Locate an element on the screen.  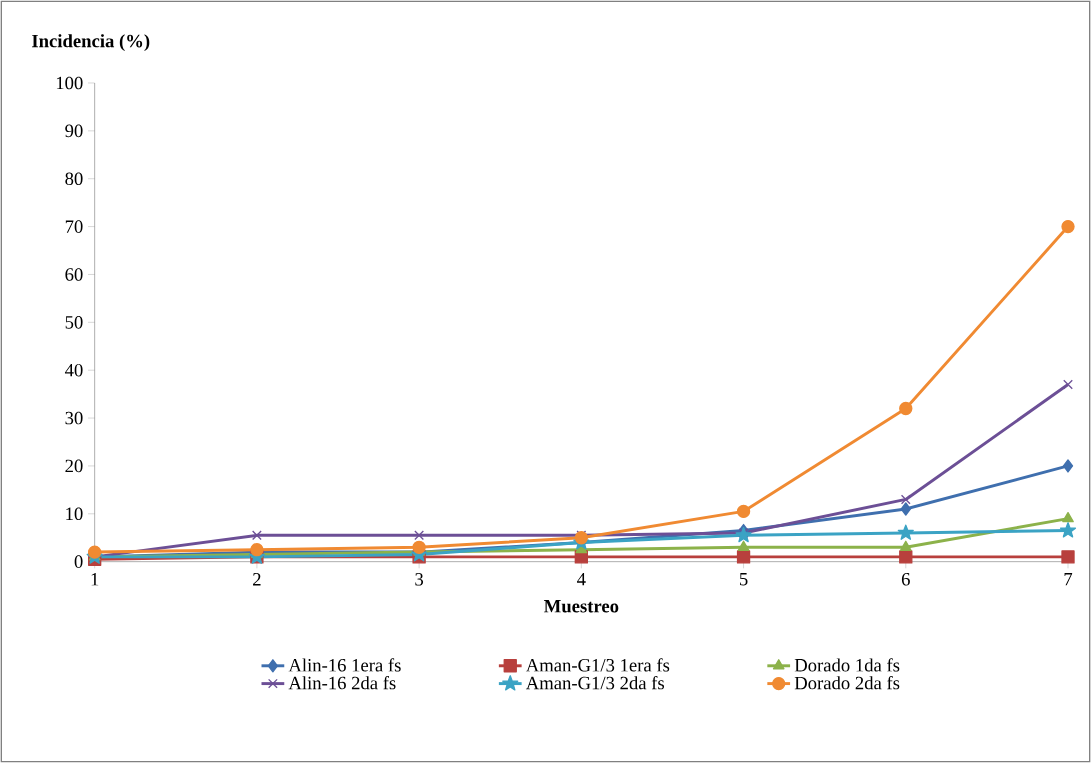
x-tick-label: 2 is located at coordinates (257, 579).